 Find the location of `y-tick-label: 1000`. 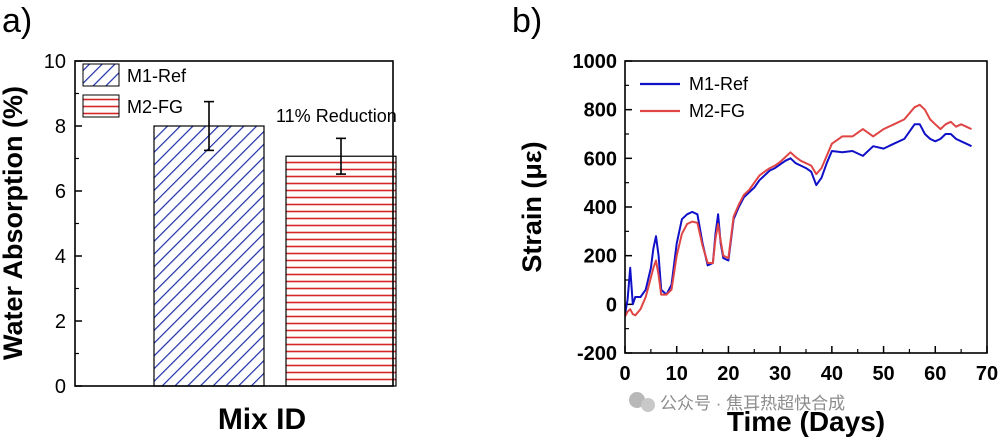

y-tick-label: 1000 is located at coordinates (595, 62).